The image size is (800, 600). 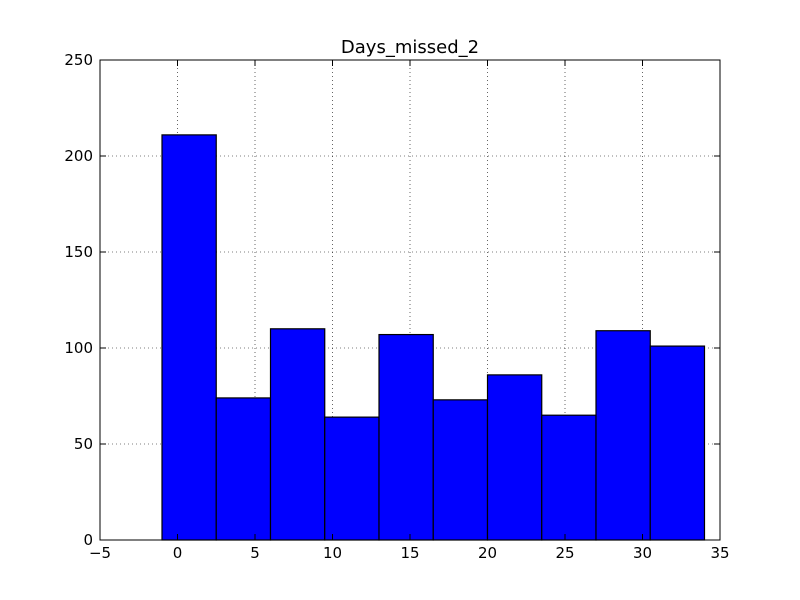 What do you see at coordinates (487, 553) in the screenshot?
I see `x-tick-label: 20` at bounding box center [487, 553].